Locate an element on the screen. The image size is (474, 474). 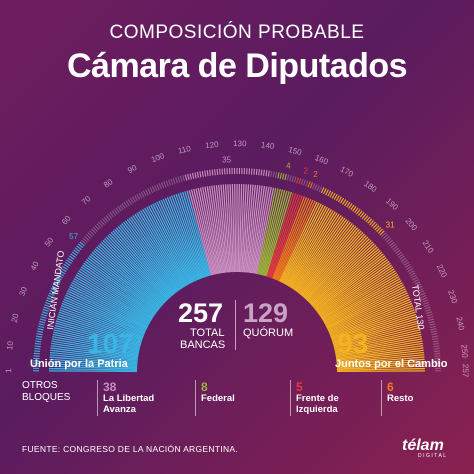
divider is located at coordinates (97, 398).